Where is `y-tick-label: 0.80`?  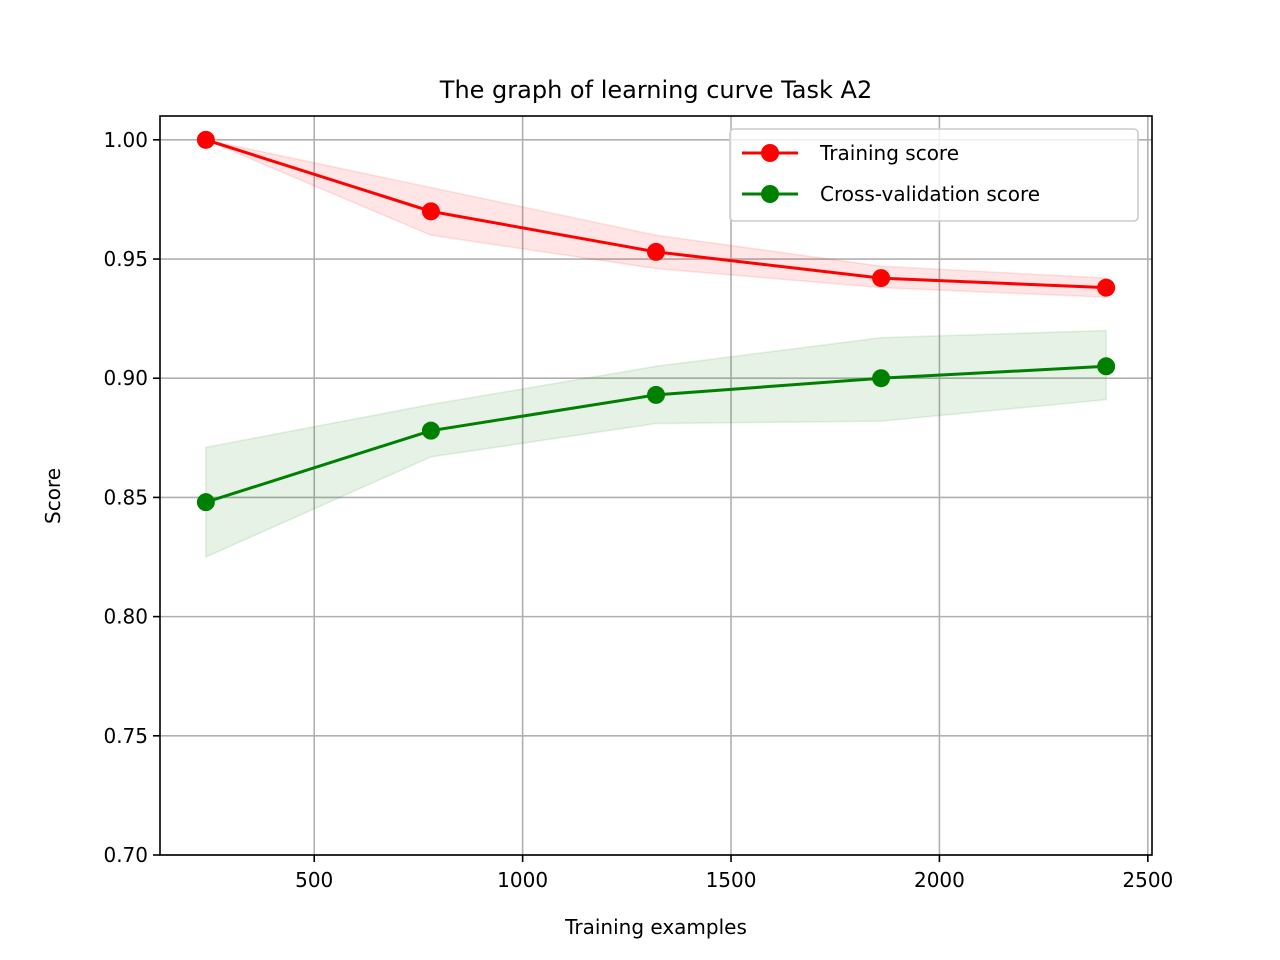 y-tick-label: 0.80 is located at coordinates (125, 617).